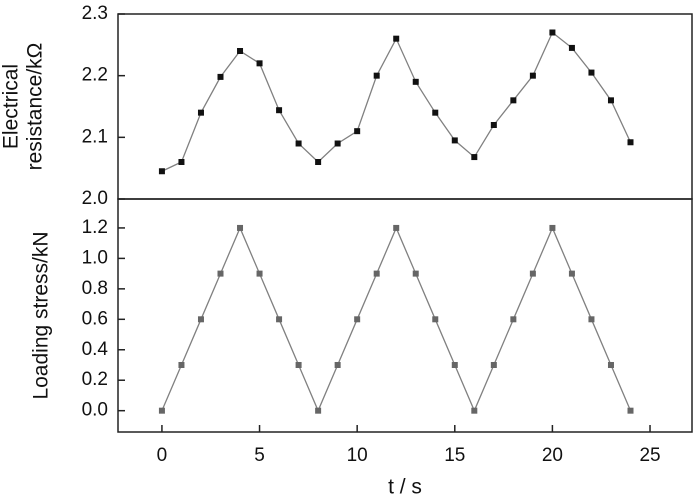 The image size is (700, 500). What do you see at coordinates (649, 455) in the screenshot?
I see `x-tick-label: 25` at bounding box center [649, 455].